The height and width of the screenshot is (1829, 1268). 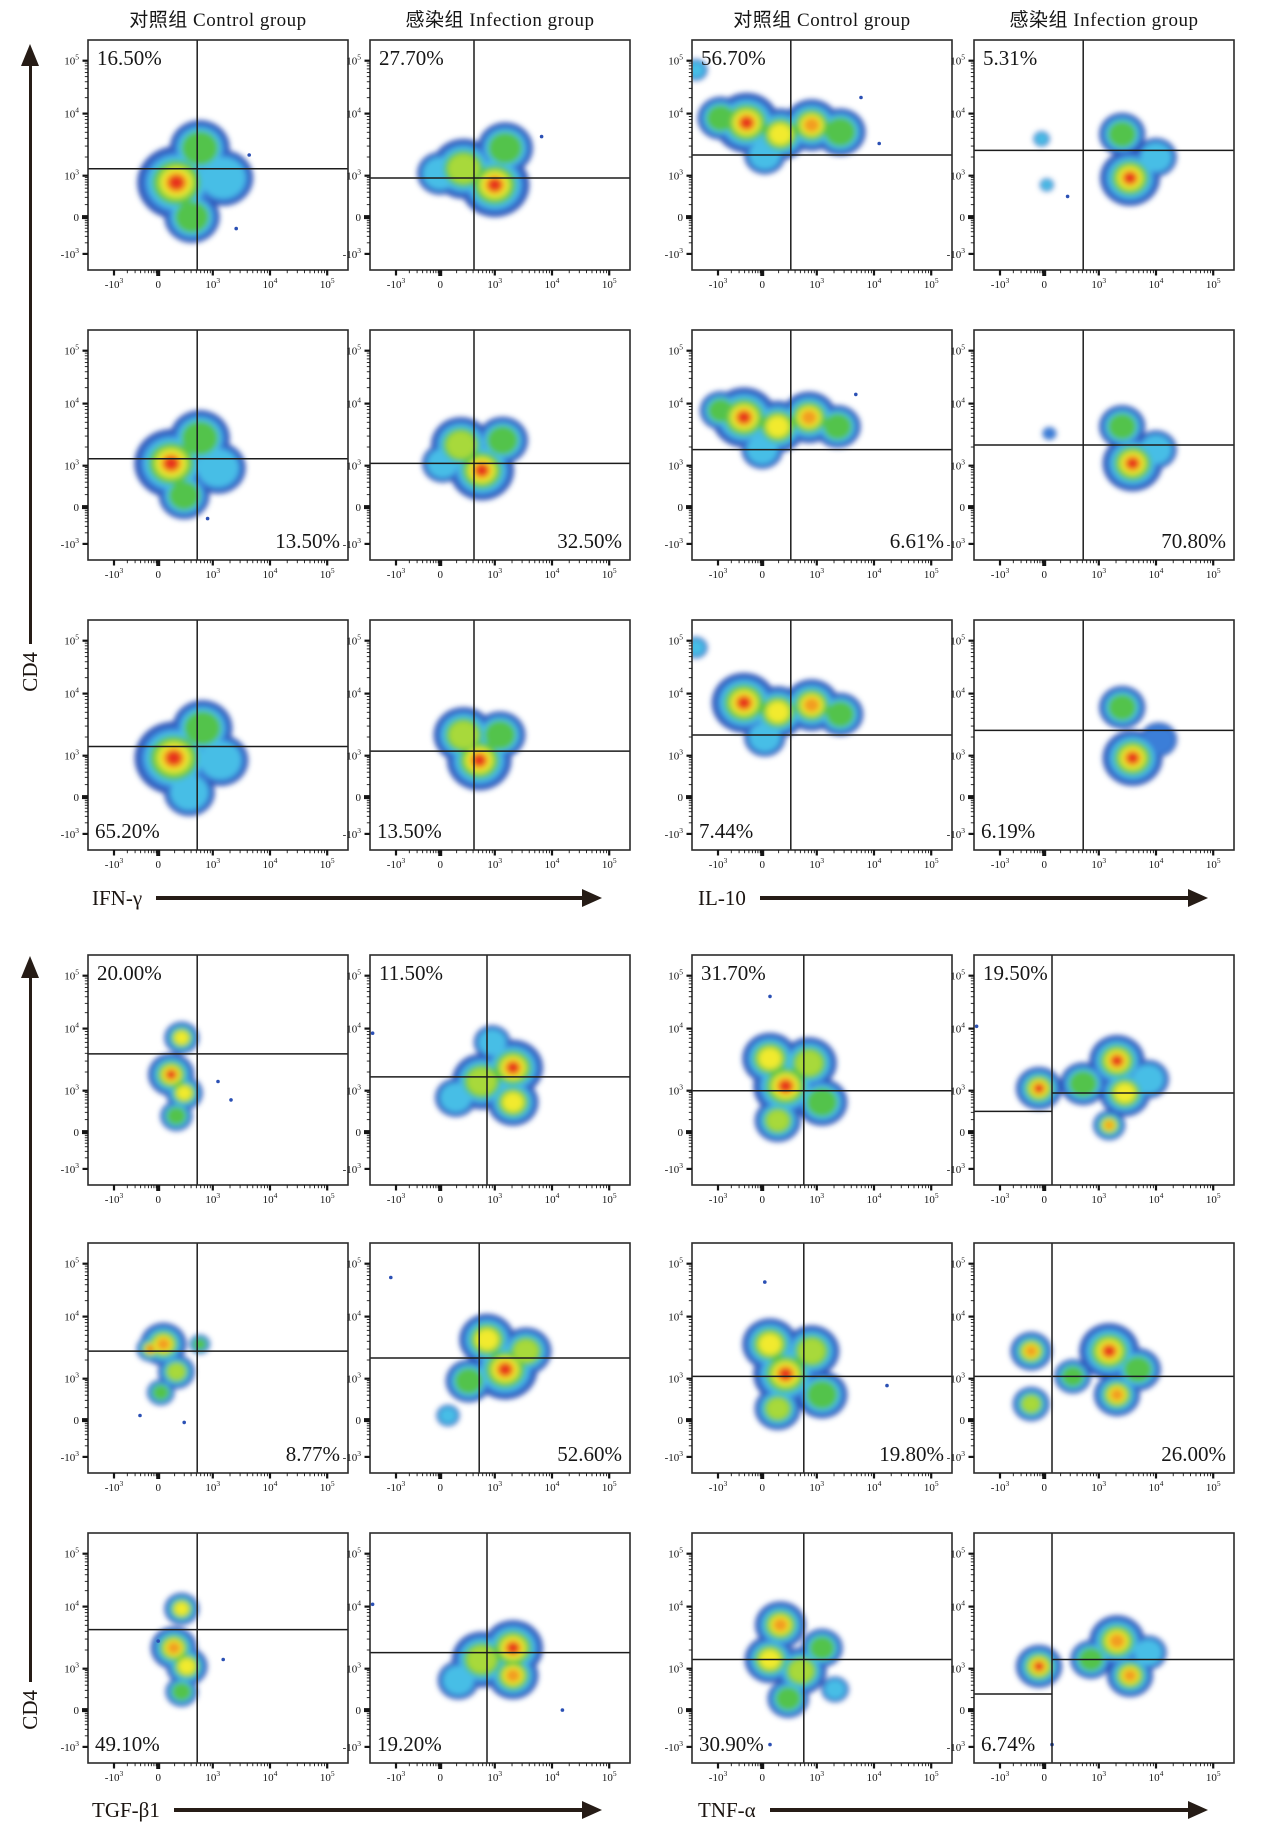 I want to click on x-axis-arrow, so click(x=378, y=1810).